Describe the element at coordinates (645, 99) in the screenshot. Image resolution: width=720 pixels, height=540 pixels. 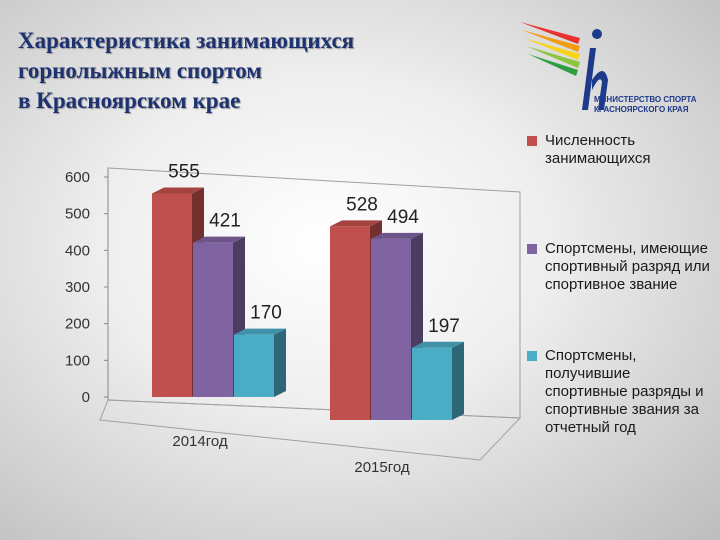
I see `logo-line: МИНИСТЕРСТВО СПОРТА` at that location.